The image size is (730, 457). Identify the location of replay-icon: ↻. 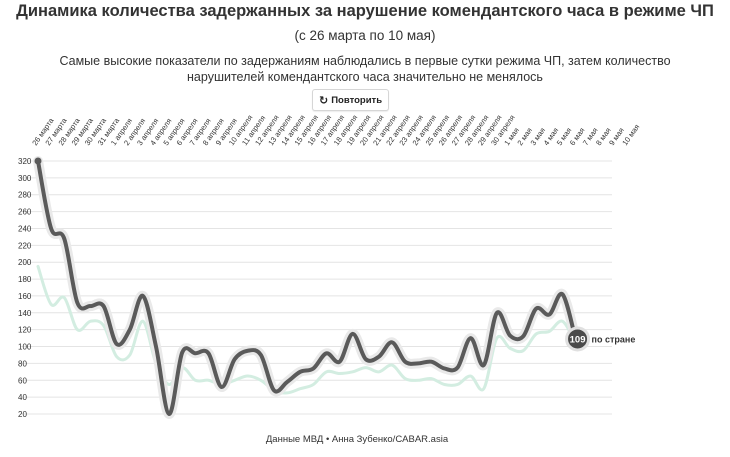
(324, 100).